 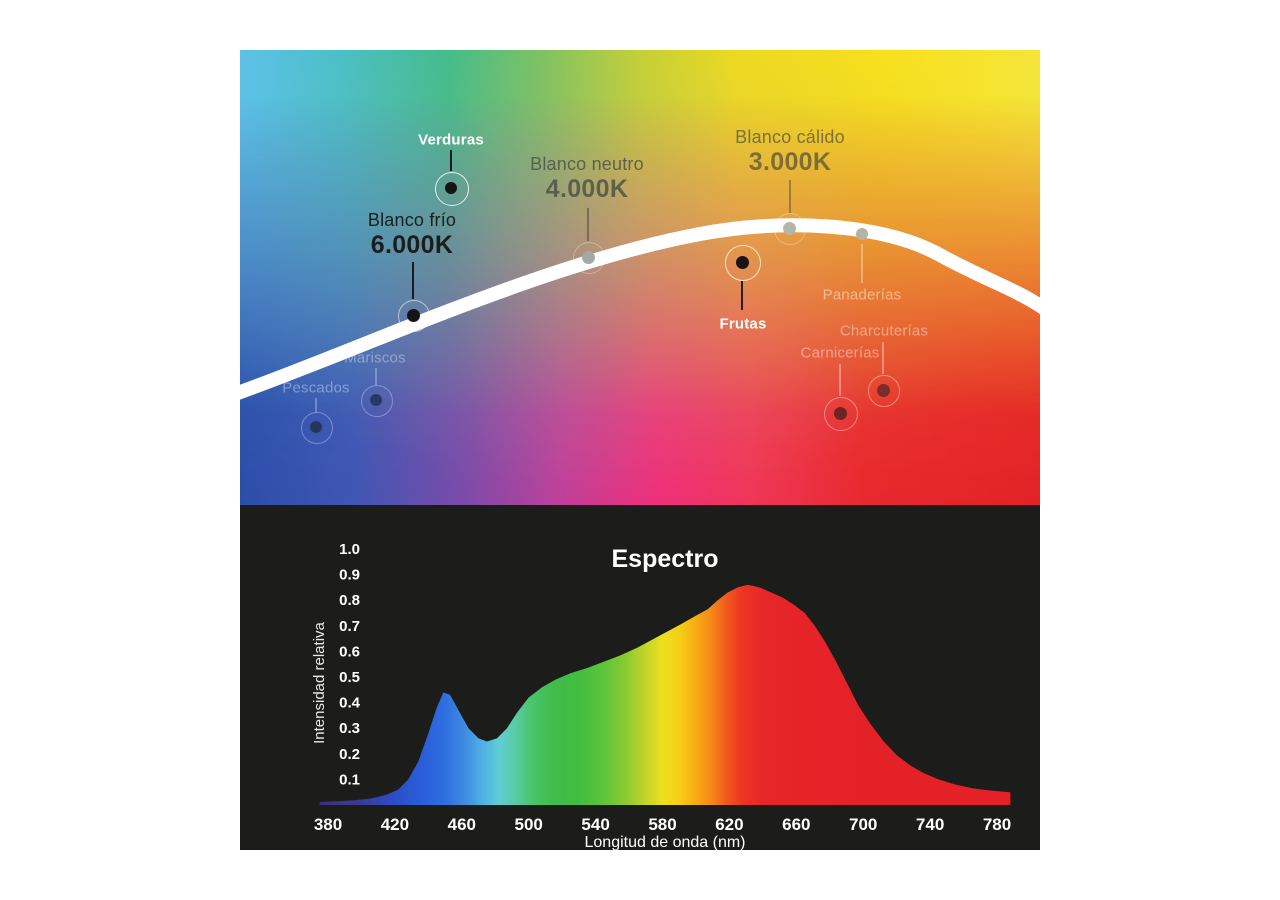 I want to click on annotation-blanco-frio-label: Blanco frío 6.000K, so click(x=412, y=234).